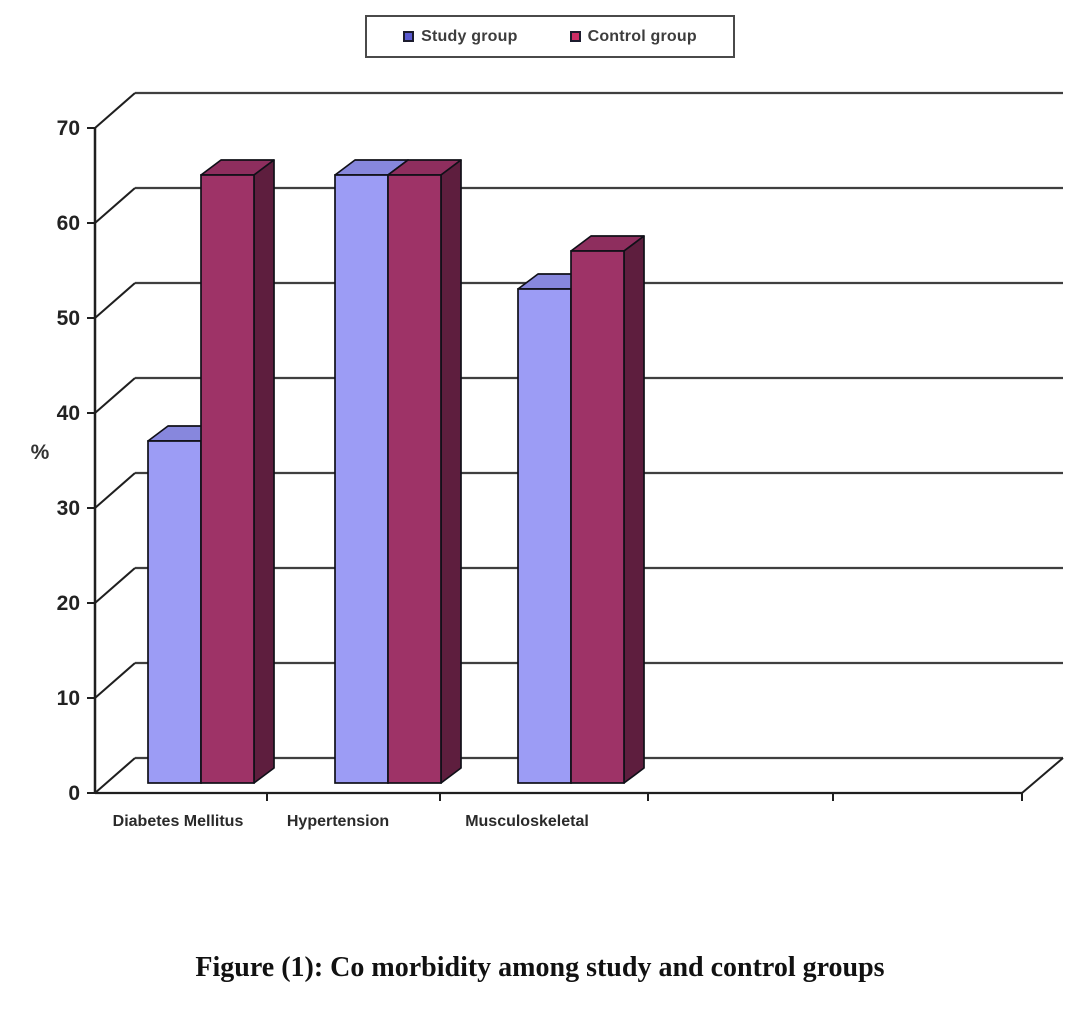 The height and width of the screenshot is (1016, 1080). What do you see at coordinates (469, 36) in the screenshot?
I see `study-group-legend-label: Study group` at bounding box center [469, 36].